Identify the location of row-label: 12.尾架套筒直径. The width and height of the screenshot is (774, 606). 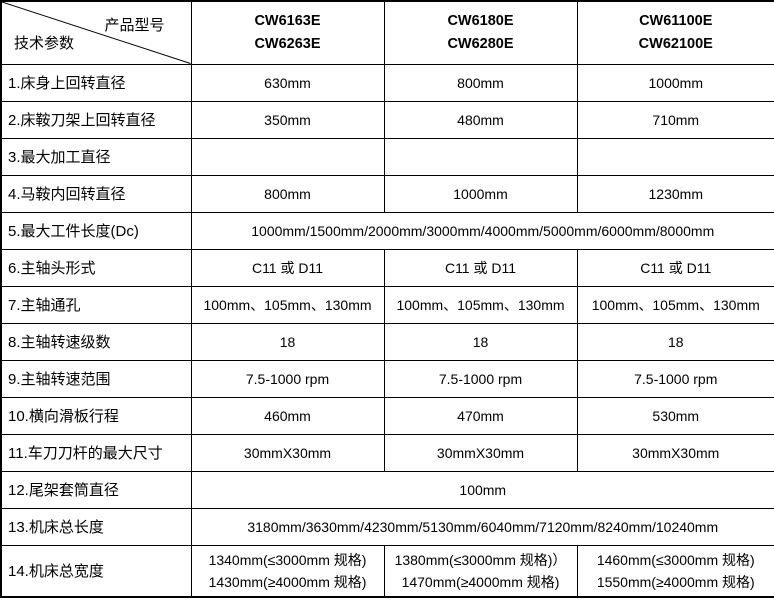
(96, 489).